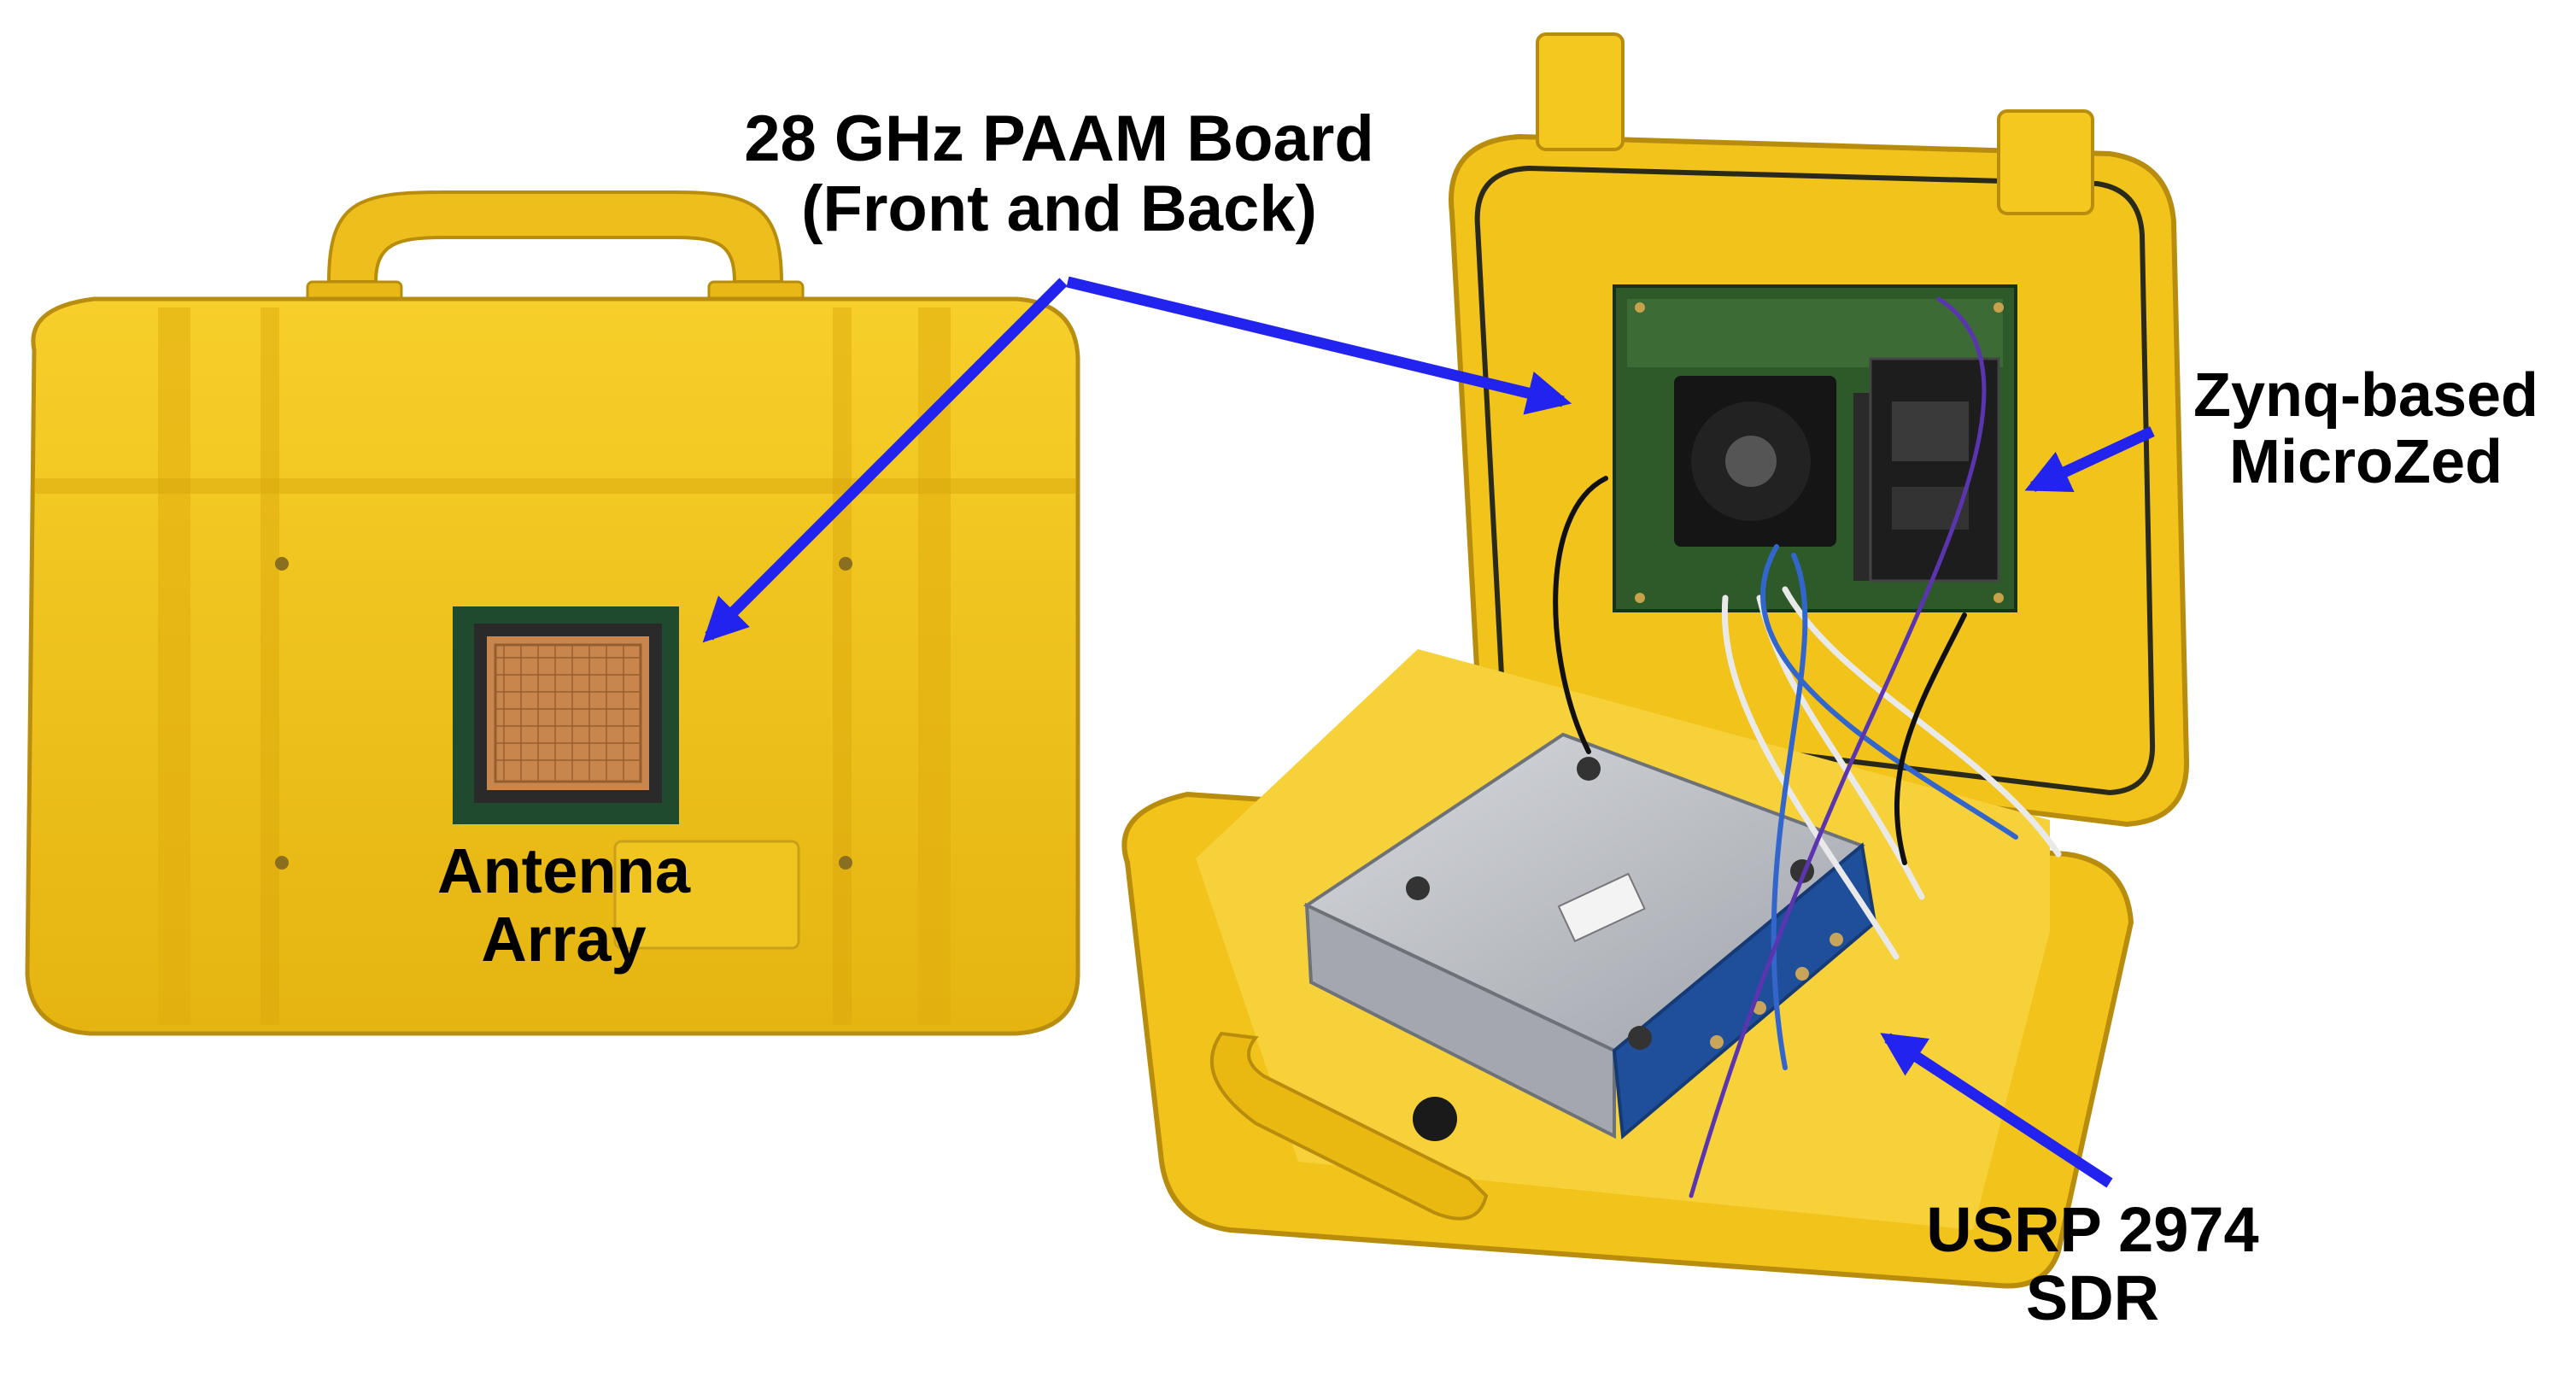 This screenshot has width=2576, height=1388. What do you see at coordinates (2365, 461) in the screenshot?
I see `label-zynq-line2: MicroZed` at bounding box center [2365, 461].